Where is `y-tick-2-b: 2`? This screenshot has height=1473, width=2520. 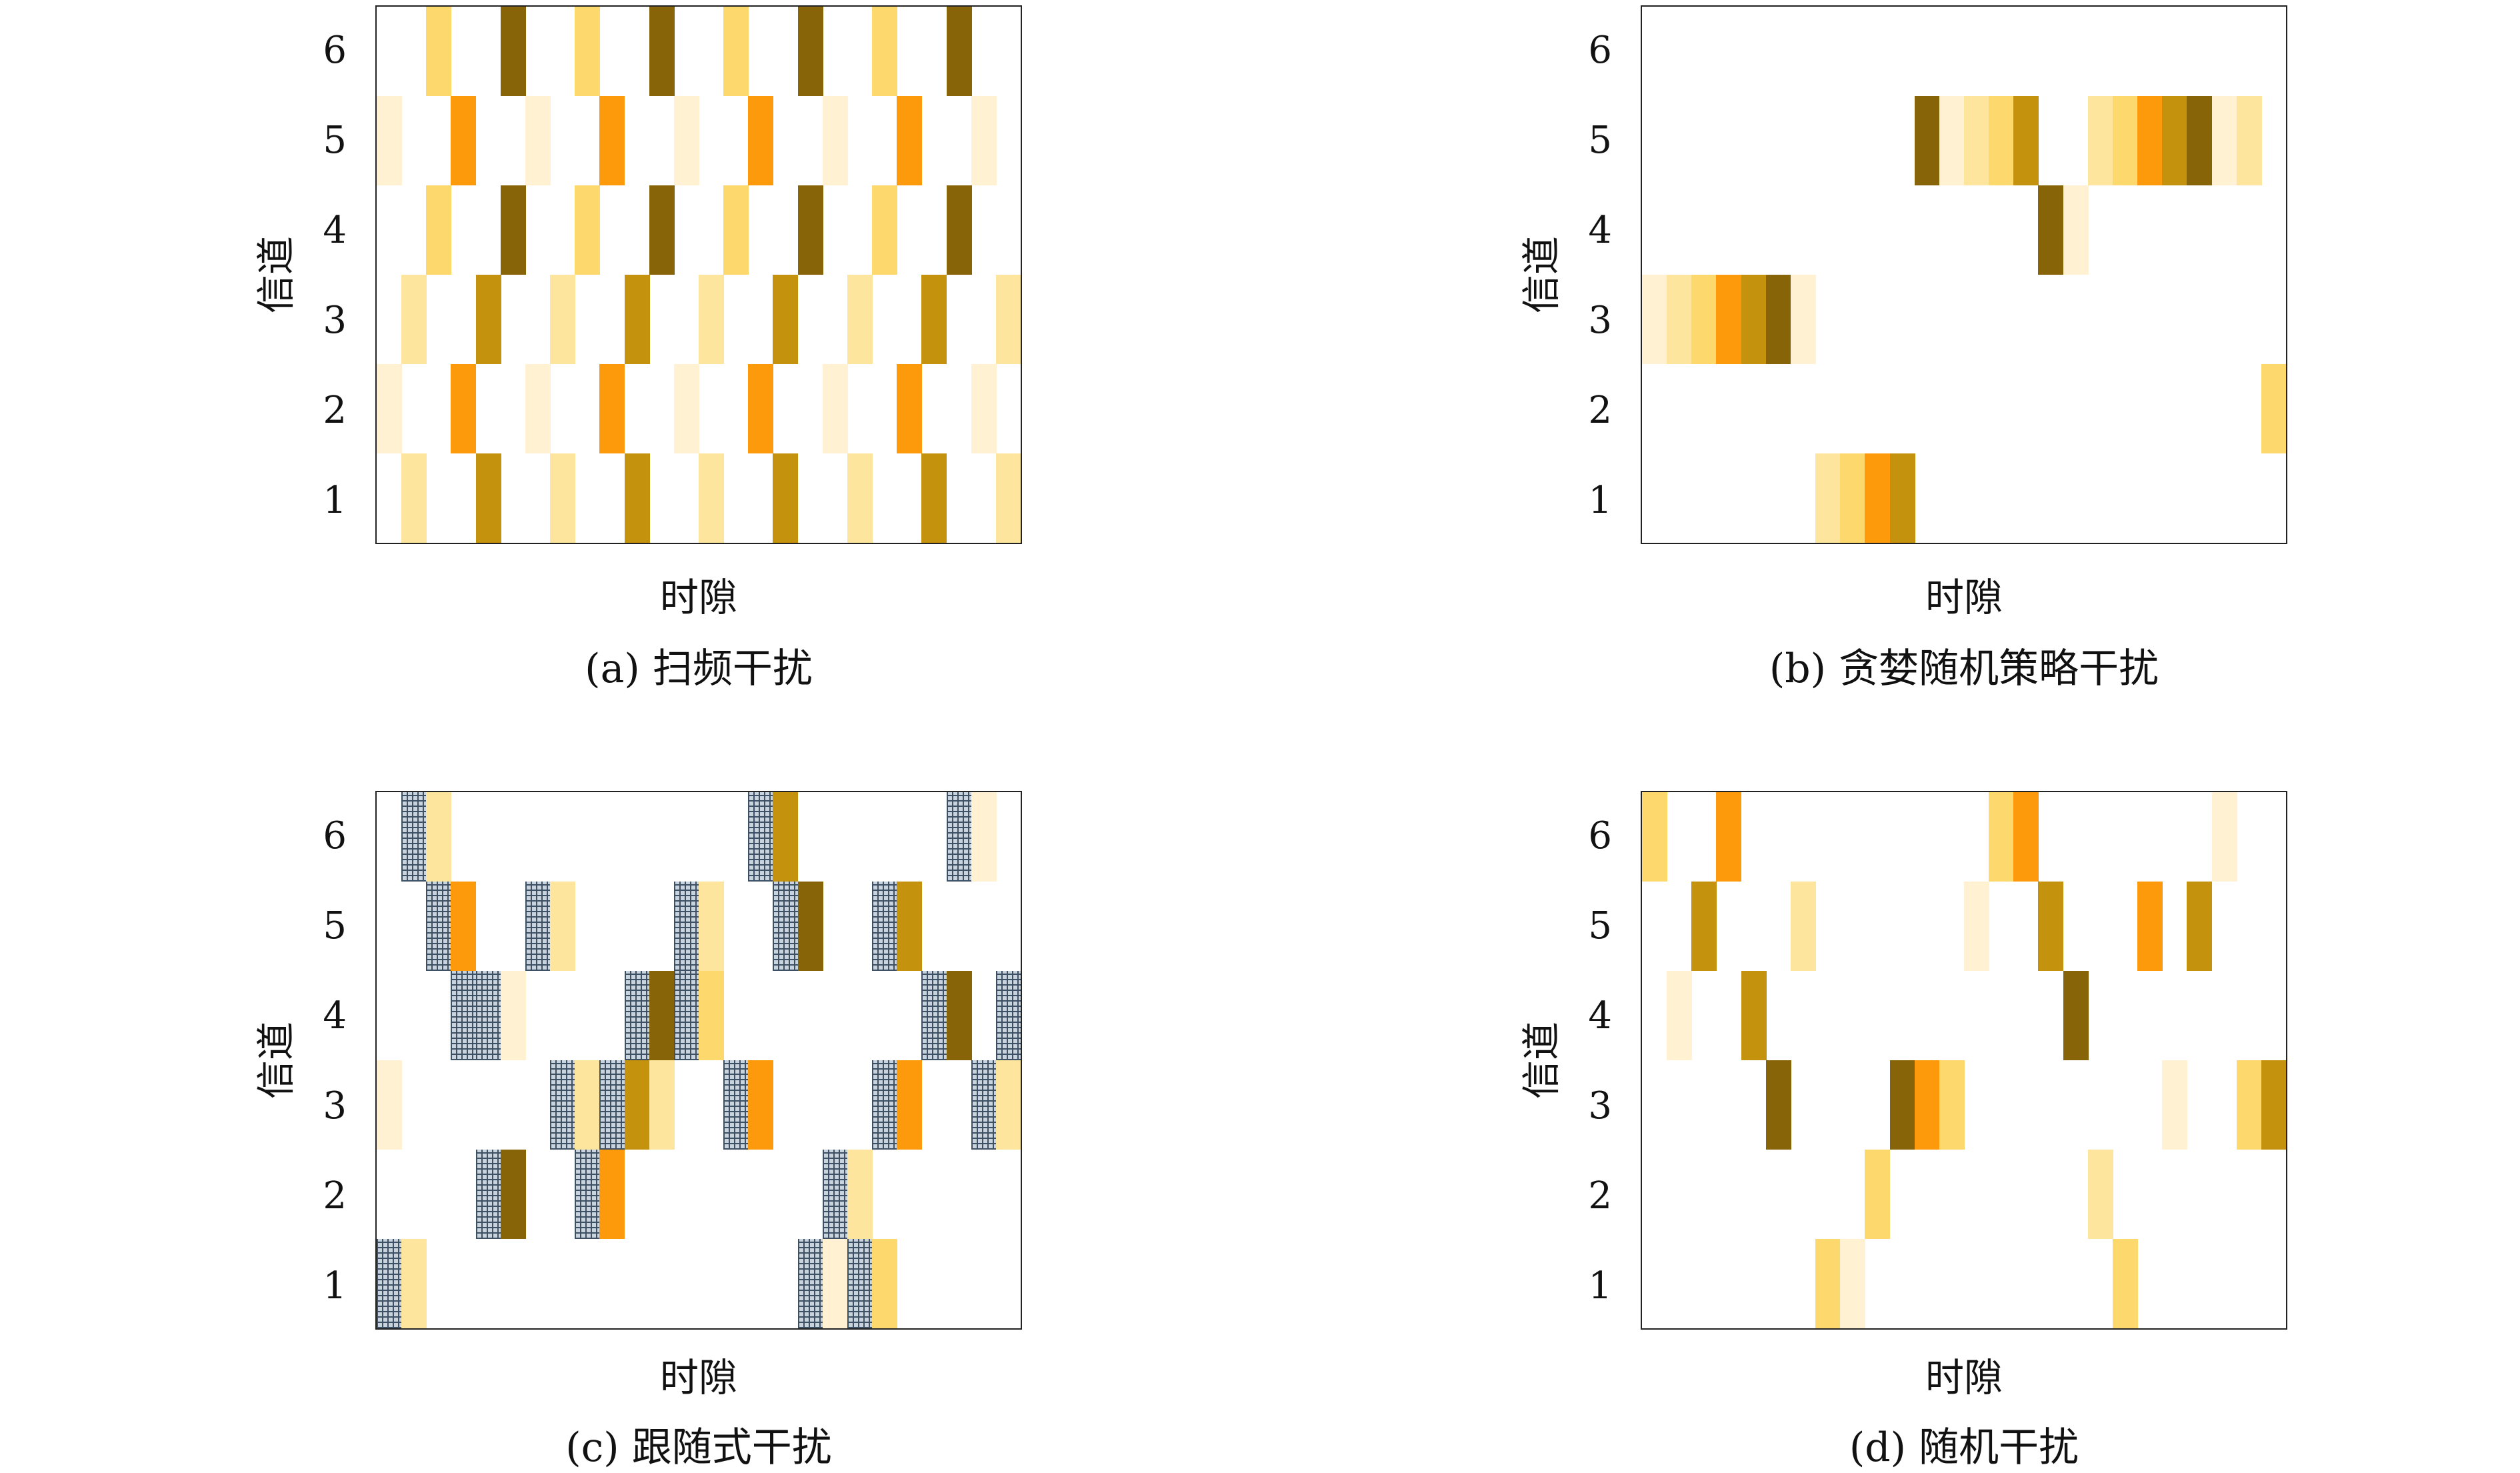
y-tick-2-b: 2 is located at coordinates (1600, 411).